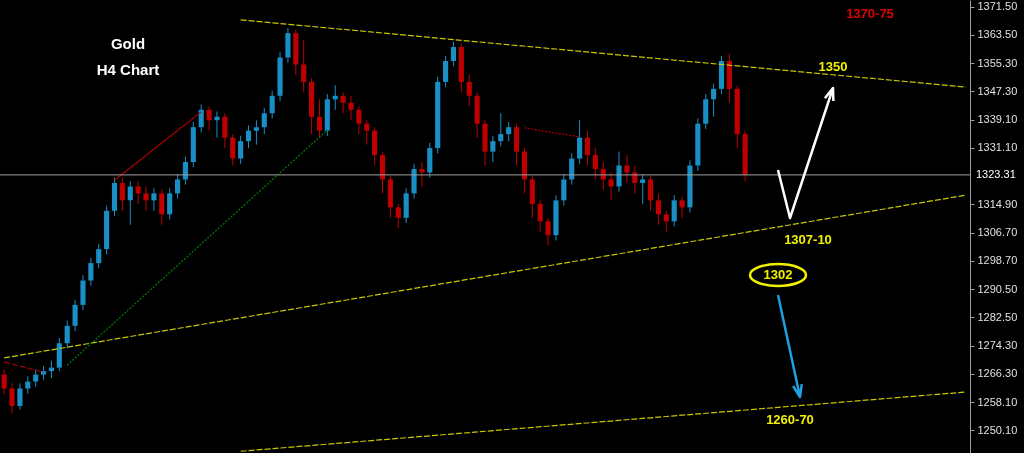 This screenshot has height=453, width=1024. Describe the element at coordinates (128, 69) in the screenshot. I see `annotation: H4 Chart` at that location.